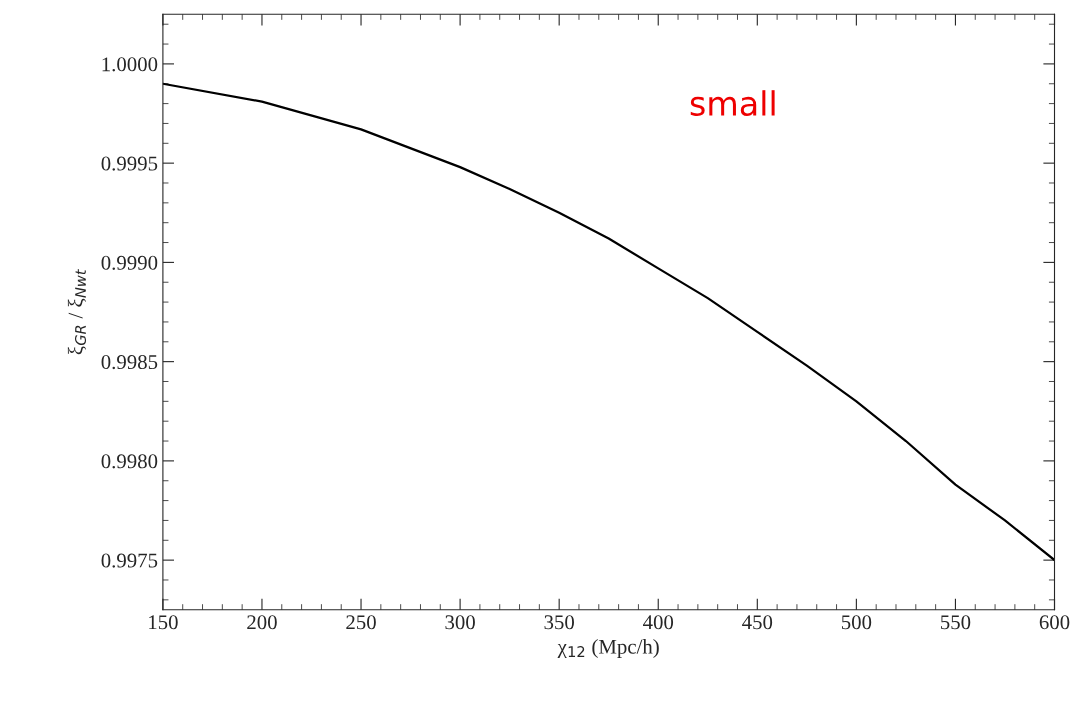 The width and height of the screenshot is (1086, 714). I want to click on x-tick-label: 200, so click(262, 622).